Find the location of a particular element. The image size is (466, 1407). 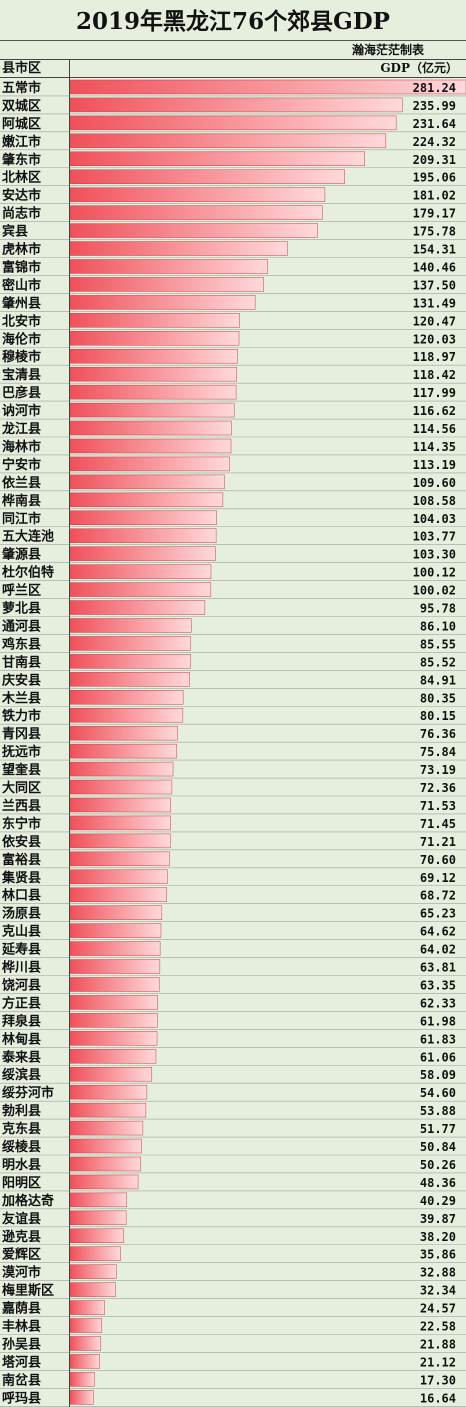

value-label: 103.77 is located at coordinates (434, 537).